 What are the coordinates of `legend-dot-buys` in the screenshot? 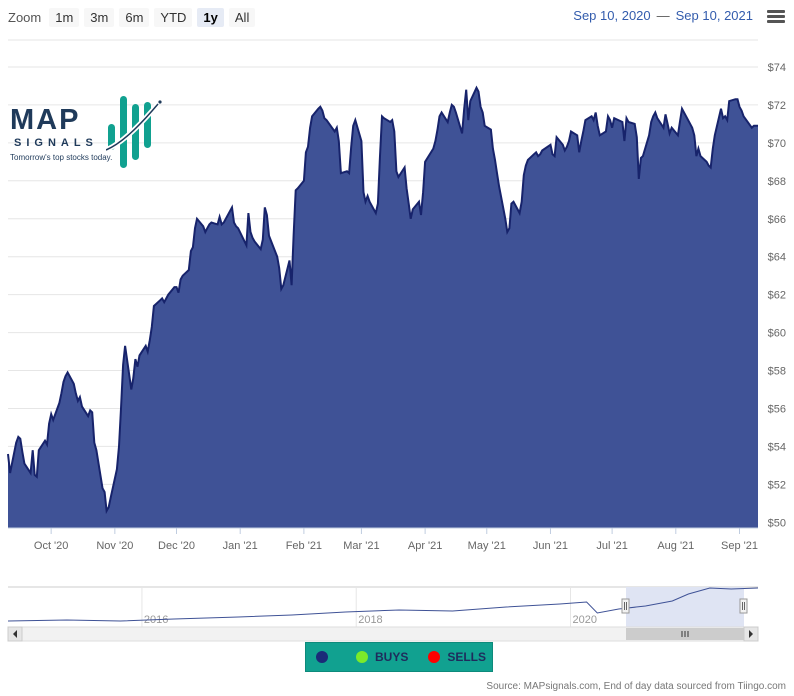 It's located at (362, 657).